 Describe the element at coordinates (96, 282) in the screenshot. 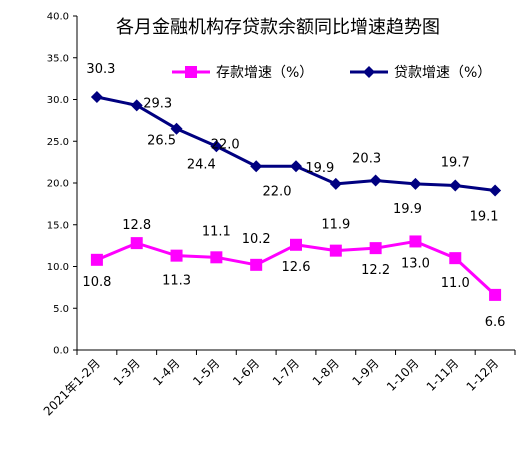

I see `deposit-data-label: 10.8` at that location.